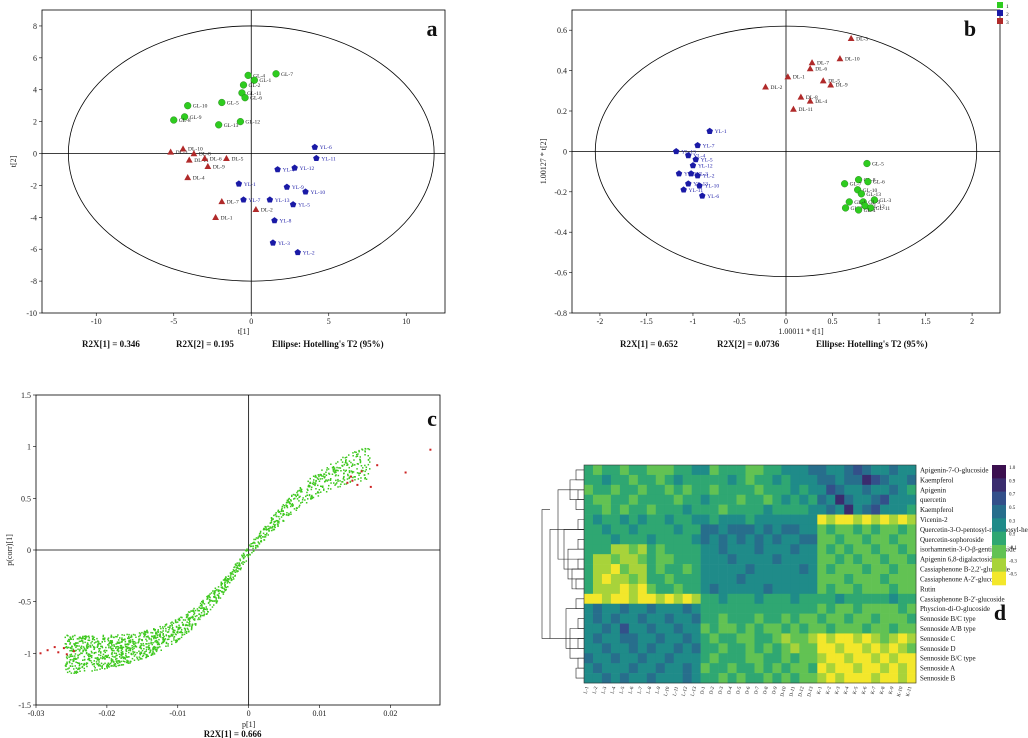 Image resolution: width=1028 pixels, height=738 pixels. I want to click on b-point-label: GL-11, so click(883, 209).